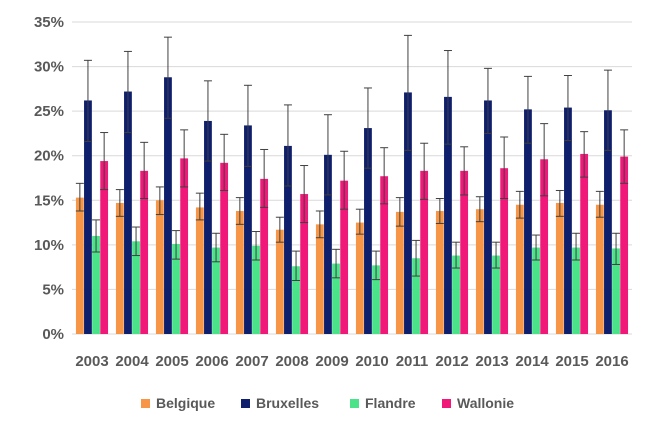 Image resolution: width=658 pixels, height=437 pixels. Describe the element at coordinates (368, 231) in the screenshot. I see `bar-bruxelles-2010` at that location.